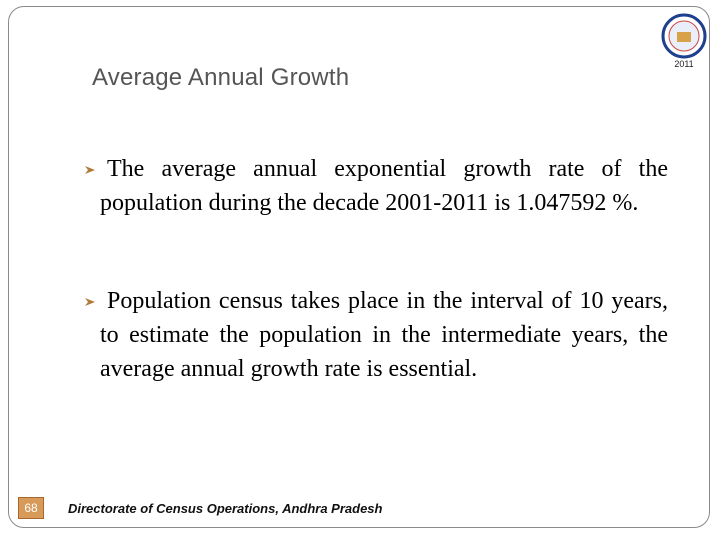 The image size is (720, 540). What do you see at coordinates (221, 77) in the screenshot?
I see `slide-title: Average Annual Growth` at bounding box center [221, 77].